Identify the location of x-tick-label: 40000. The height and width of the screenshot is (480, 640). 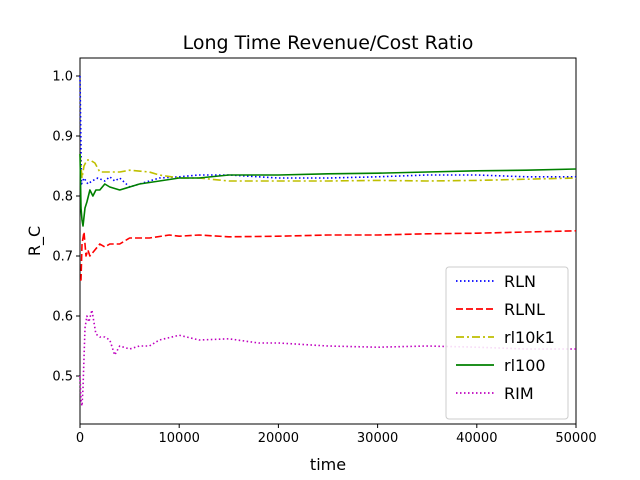
(476, 438).